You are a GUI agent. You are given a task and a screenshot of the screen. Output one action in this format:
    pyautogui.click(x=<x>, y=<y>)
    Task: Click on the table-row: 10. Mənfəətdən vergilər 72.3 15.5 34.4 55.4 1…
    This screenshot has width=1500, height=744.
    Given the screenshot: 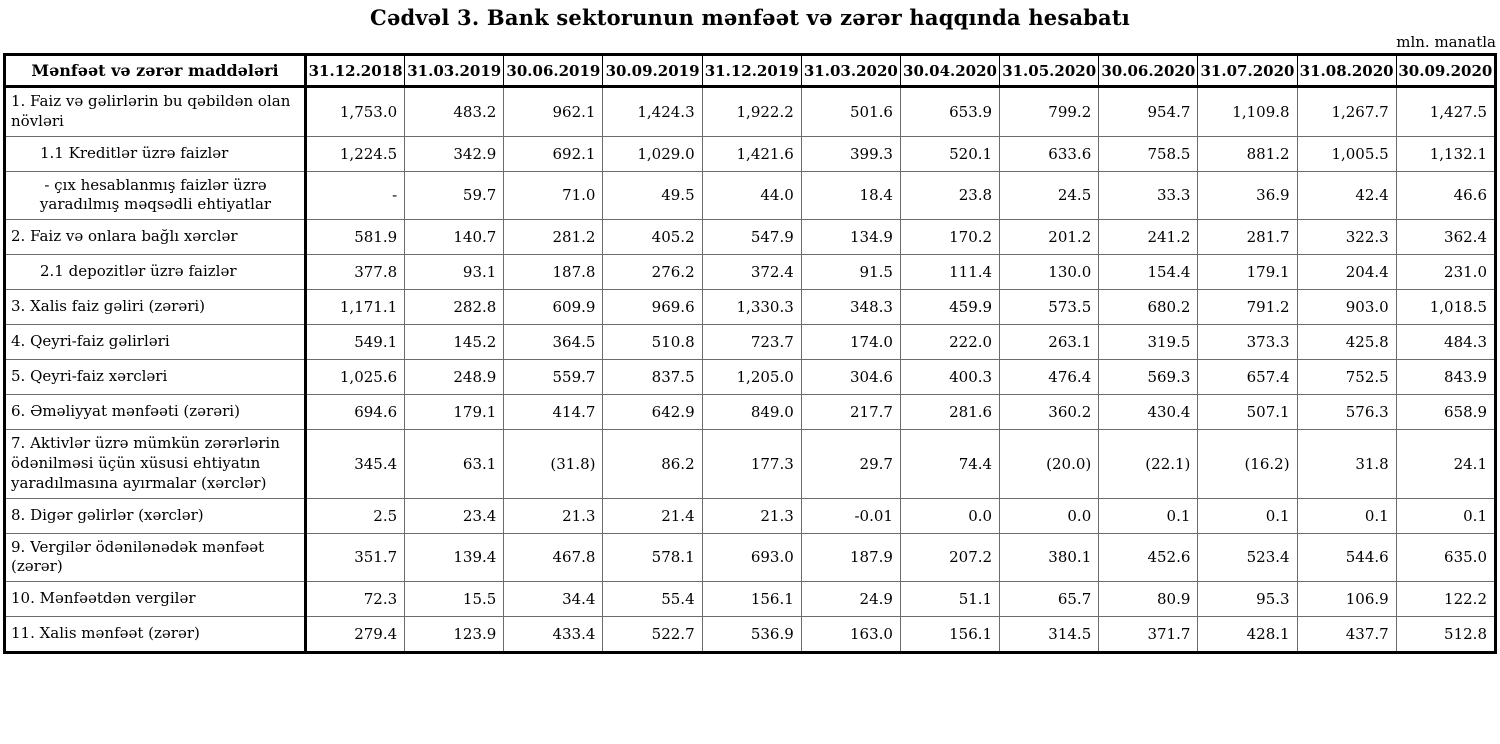 What is the action you would take?
    pyautogui.click(x=750, y=599)
    